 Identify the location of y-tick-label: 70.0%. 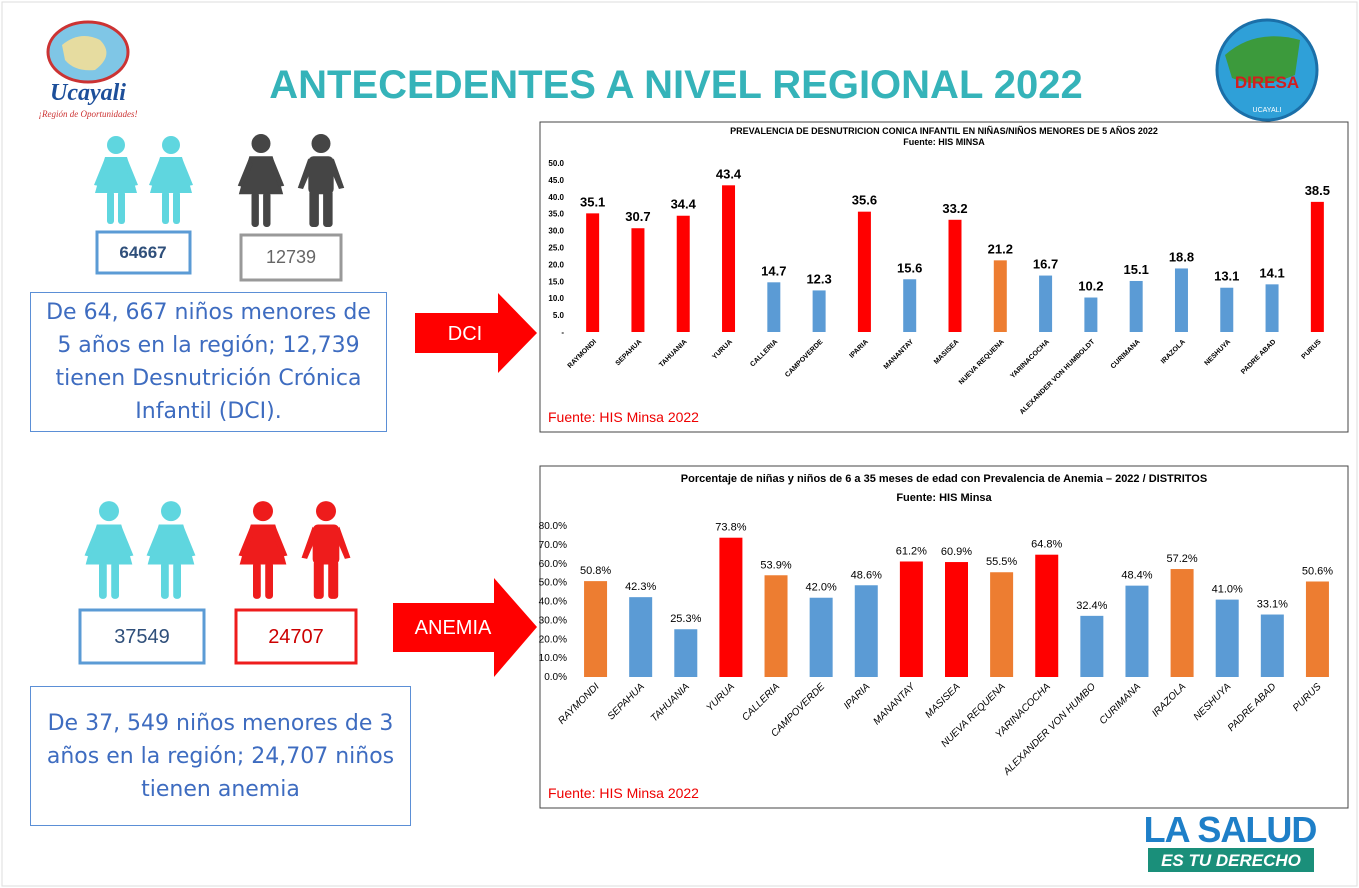
(553, 545).